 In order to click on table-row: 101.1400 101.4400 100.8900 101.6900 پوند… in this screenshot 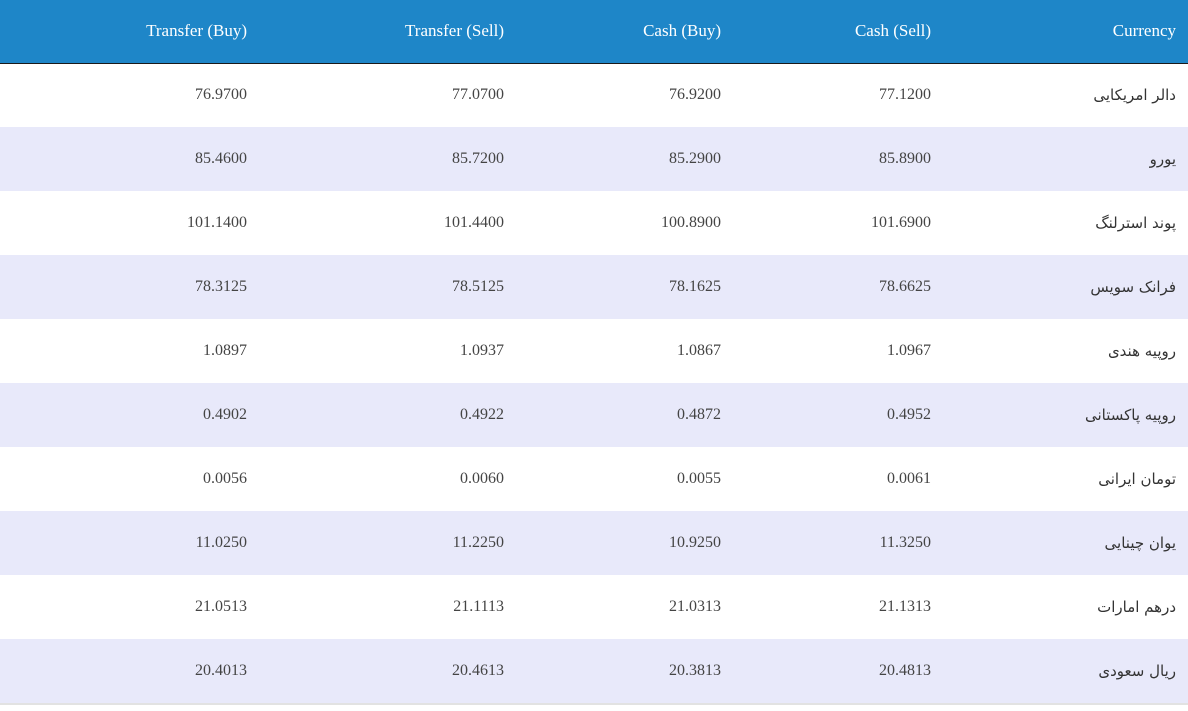, I will do `click(594, 223)`.